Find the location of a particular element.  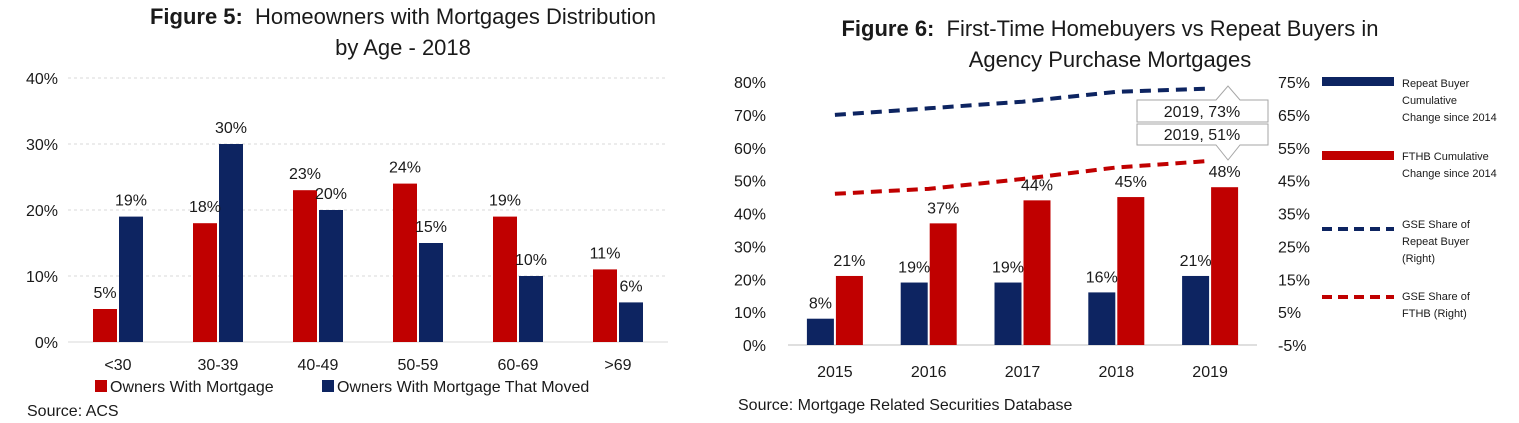

fig6-data-label: 16% is located at coordinates (1102, 277).